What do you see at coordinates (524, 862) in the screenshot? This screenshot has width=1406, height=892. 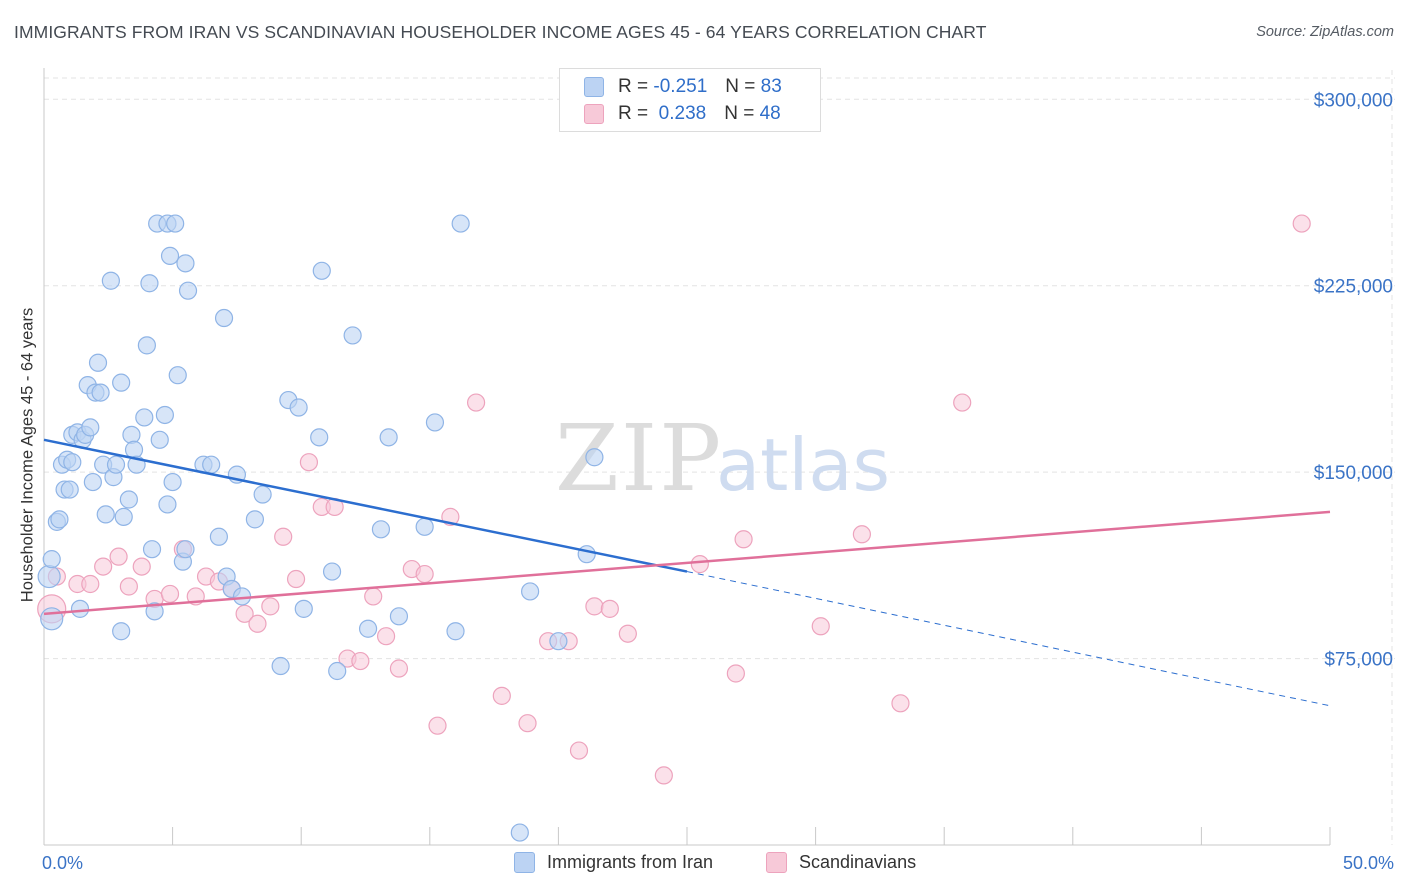 I see `legend-swatch-iran` at bounding box center [524, 862].